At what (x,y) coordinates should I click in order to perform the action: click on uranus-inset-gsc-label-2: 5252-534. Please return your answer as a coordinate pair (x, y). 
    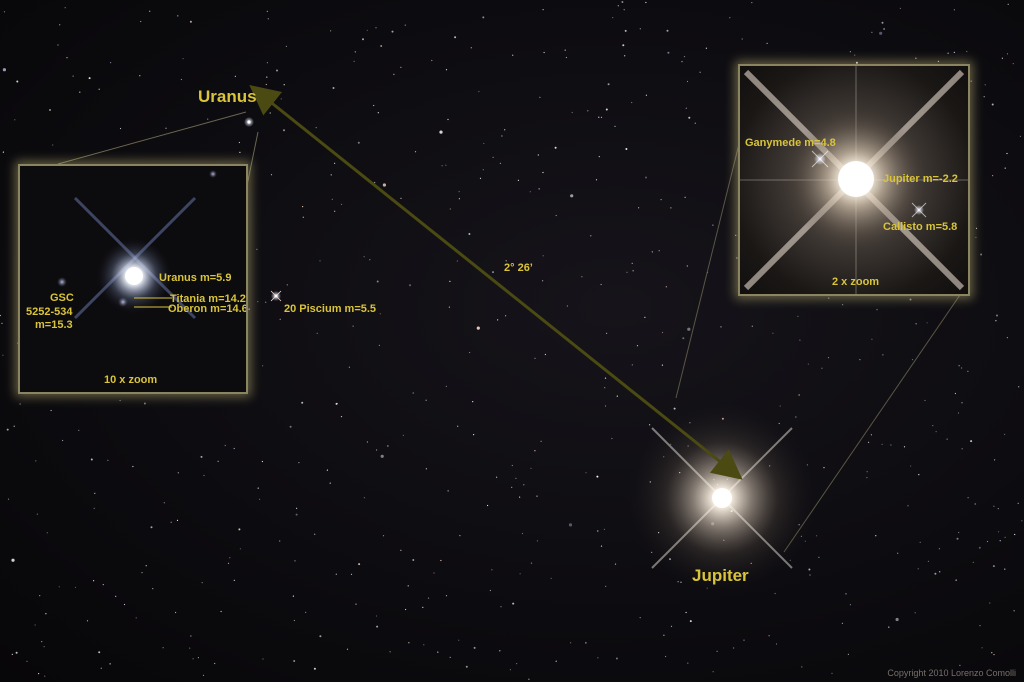
    Looking at the image, I should click on (49, 312).